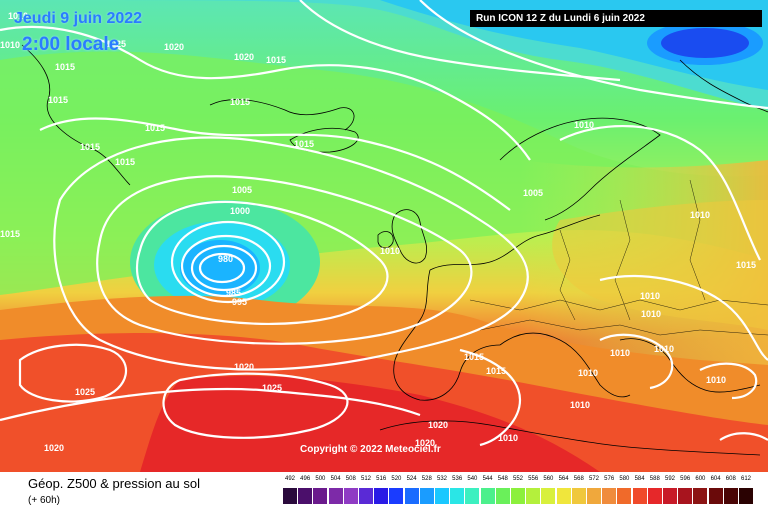 This screenshot has height=512, width=768. Describe the element at coordinates (565, 365) in the screenshot. I see `italy-coast` at that location.